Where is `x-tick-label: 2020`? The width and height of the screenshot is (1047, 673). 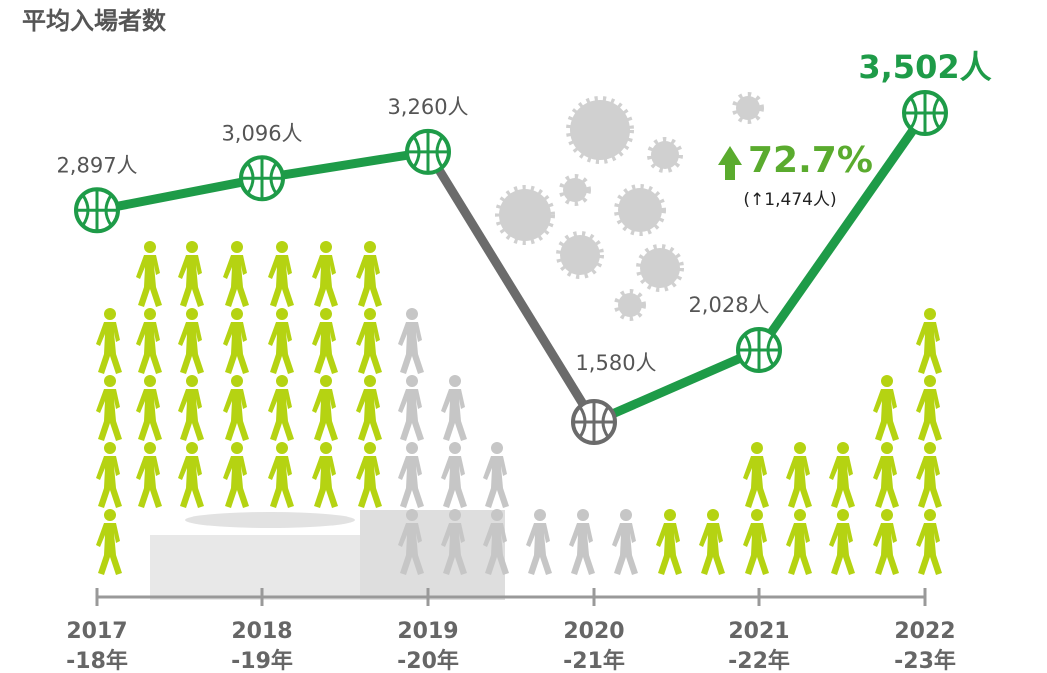 x-tick-label: 2020 is located at coordinates (593, 631).